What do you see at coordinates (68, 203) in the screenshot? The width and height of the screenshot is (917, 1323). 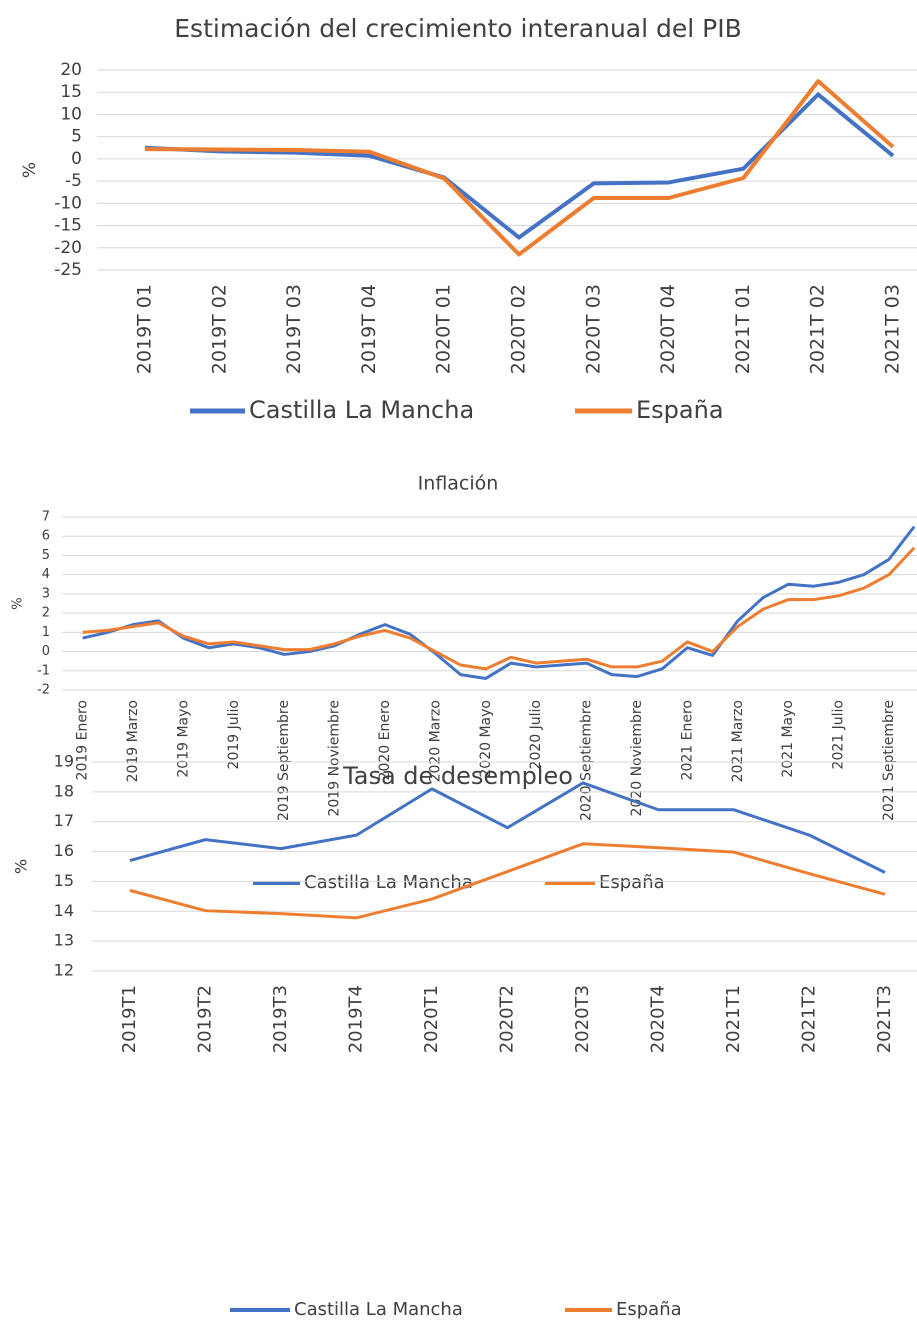 I see `y-tick-label: -10` at bounding box center [68, 203].